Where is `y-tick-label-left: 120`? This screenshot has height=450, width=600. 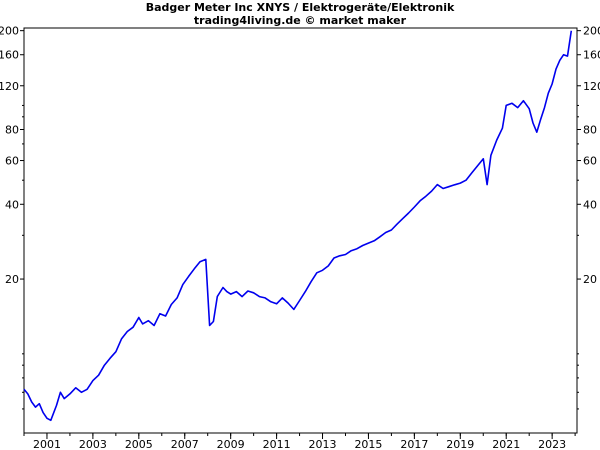
y-tick-label-left: 120 is located at coordinates (9, 86).